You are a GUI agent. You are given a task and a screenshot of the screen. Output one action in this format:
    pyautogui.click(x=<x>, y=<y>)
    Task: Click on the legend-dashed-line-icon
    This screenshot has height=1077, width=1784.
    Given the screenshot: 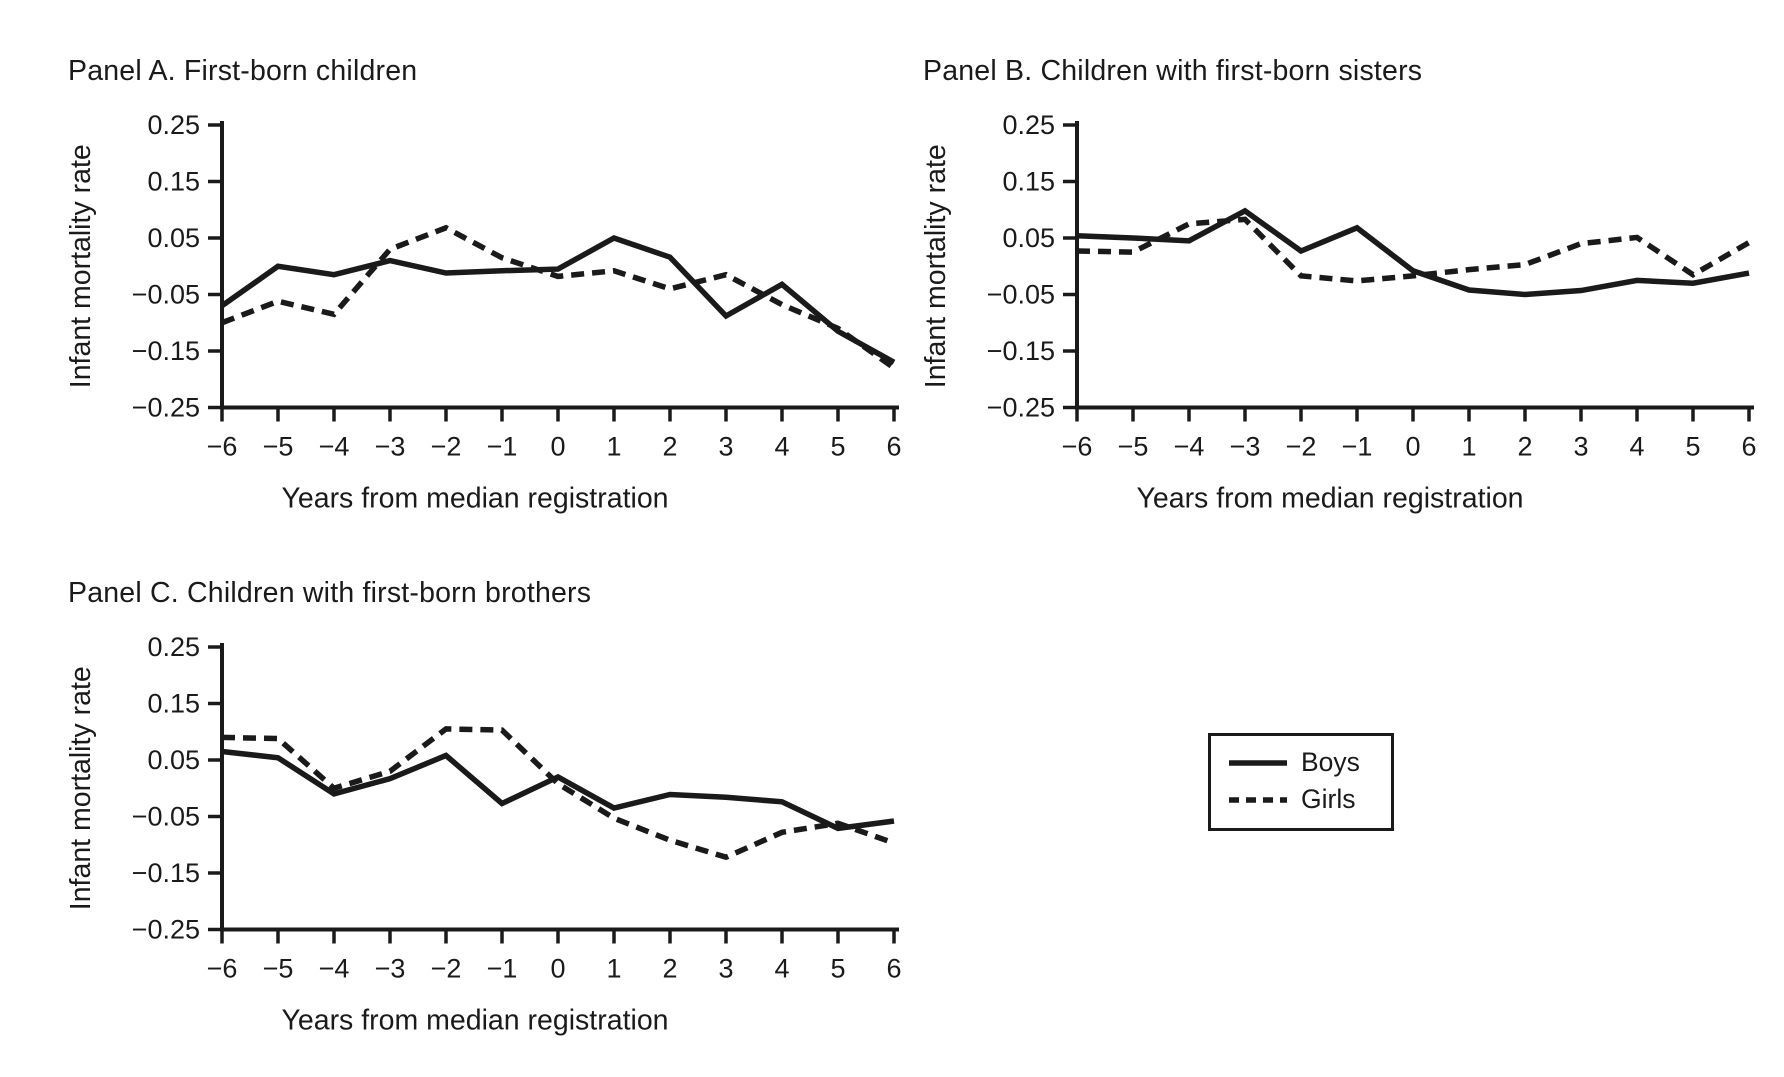 What is the action you would take?
    pyautogui.click(x=1258, y=799)
    